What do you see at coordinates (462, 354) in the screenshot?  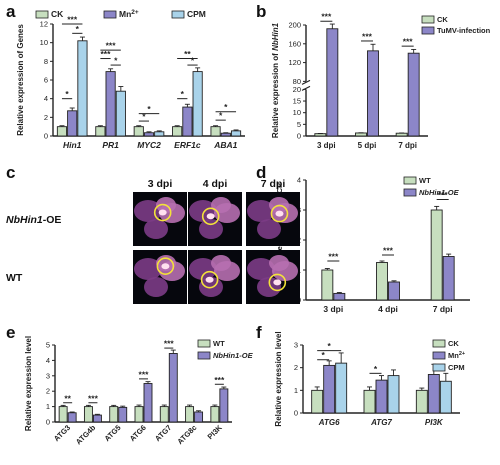 I see `legend-label-sup: 2+` at bounding box center [462, 354].